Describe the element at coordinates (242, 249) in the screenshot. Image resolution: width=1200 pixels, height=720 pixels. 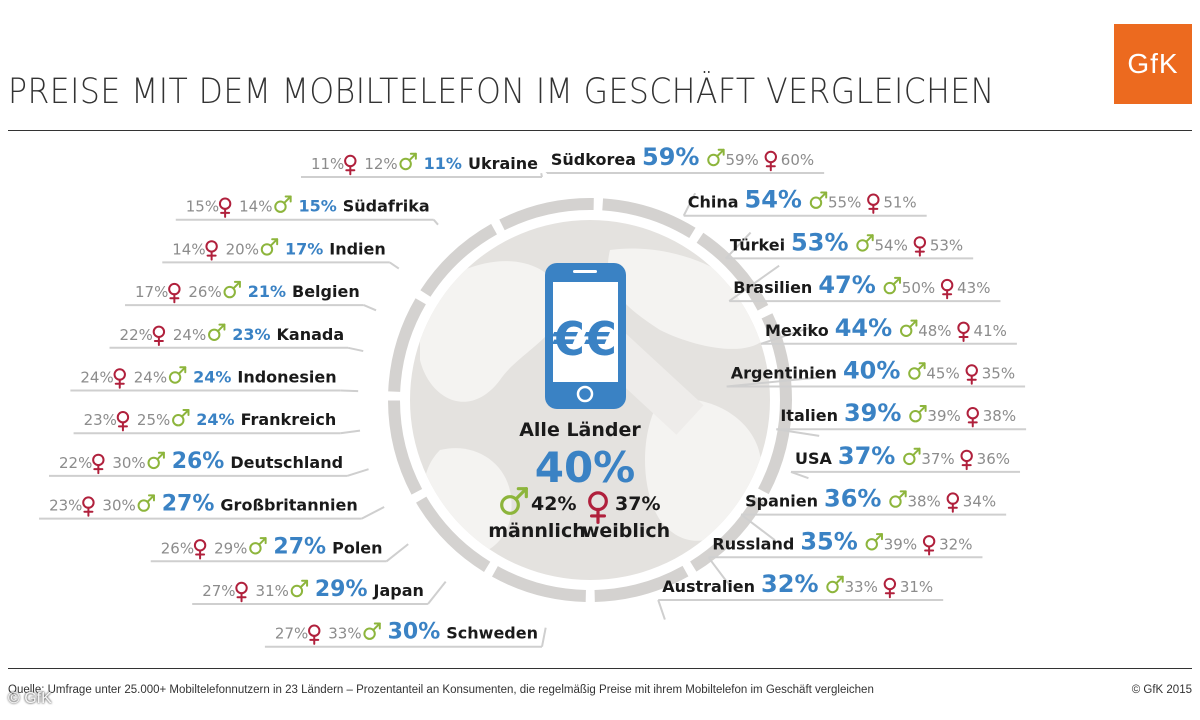
I see `male-value: 20%` at that location.